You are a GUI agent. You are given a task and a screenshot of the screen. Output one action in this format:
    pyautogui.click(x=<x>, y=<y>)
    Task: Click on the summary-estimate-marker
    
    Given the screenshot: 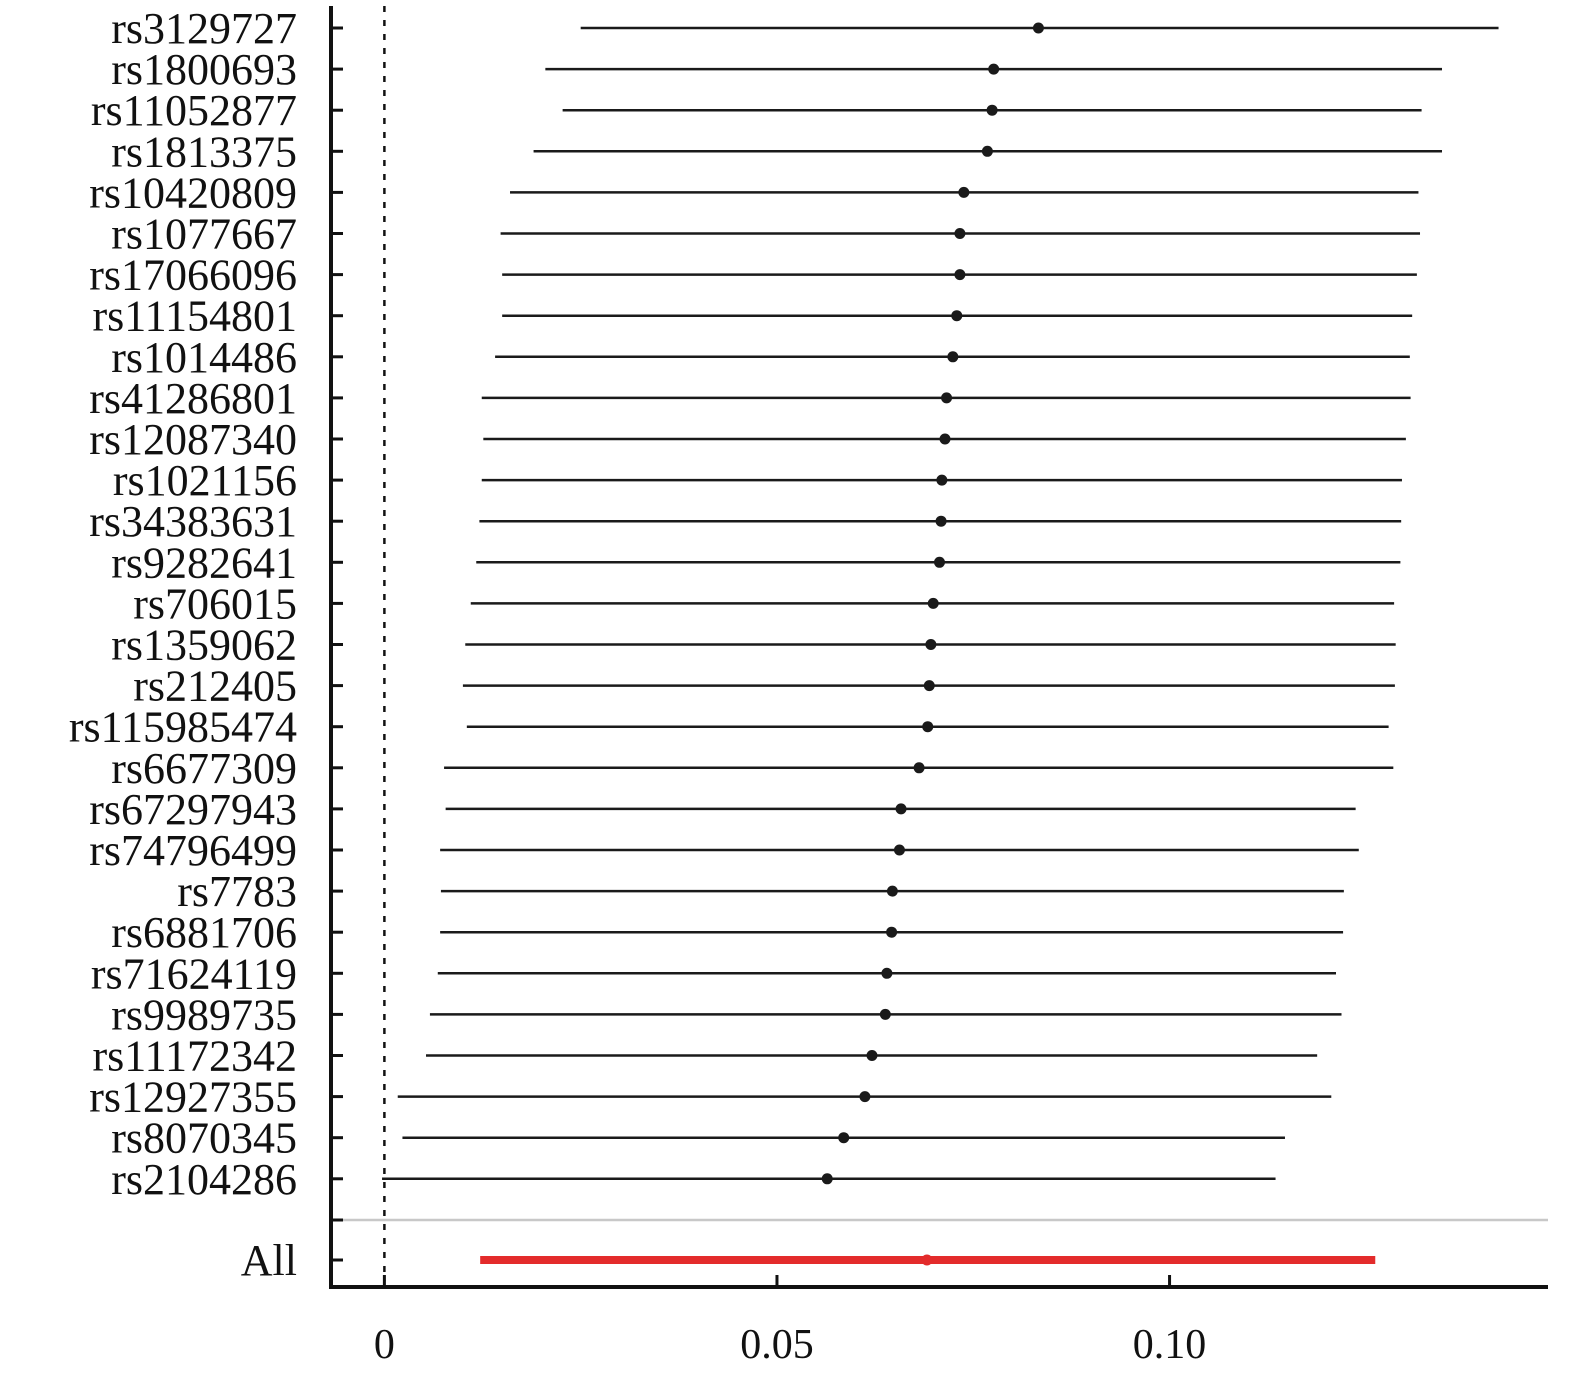 What is the action you would take?
    pyautogui.click(x=927, y=1260)
    